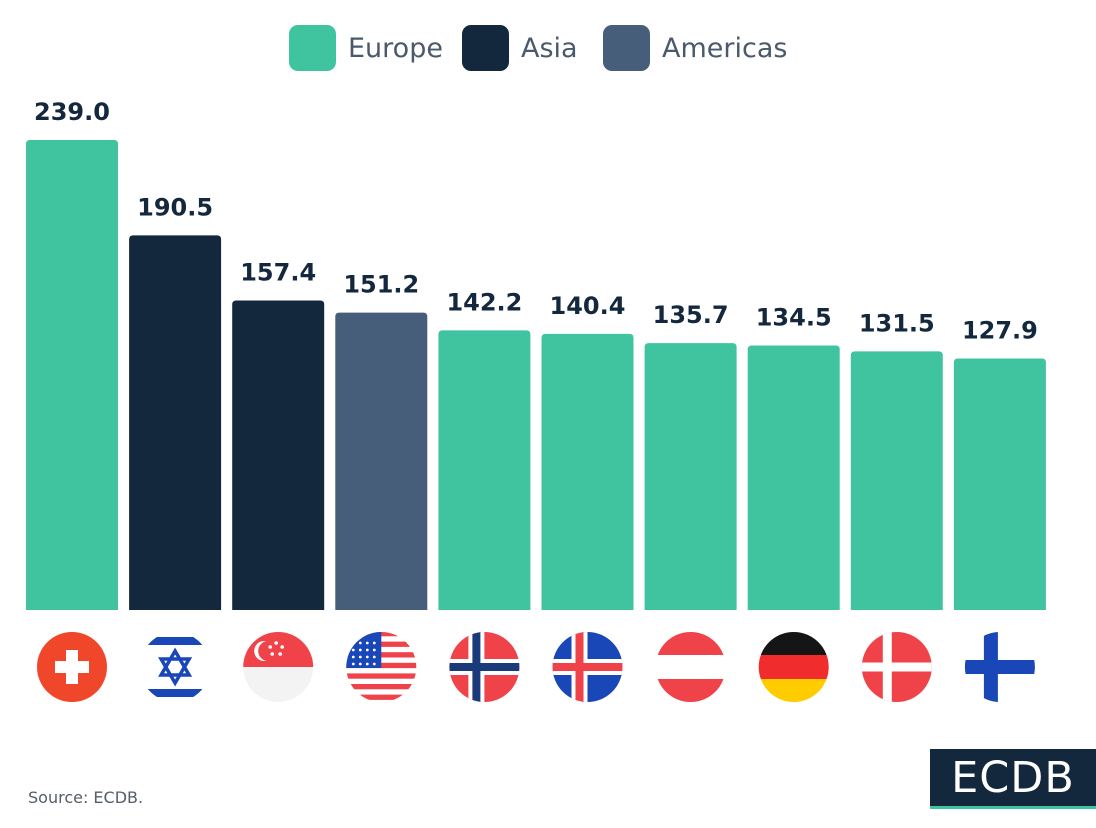 This screenshot has width=1096, height=828. I want to click on legend-label: Americas, so click(724, 48).